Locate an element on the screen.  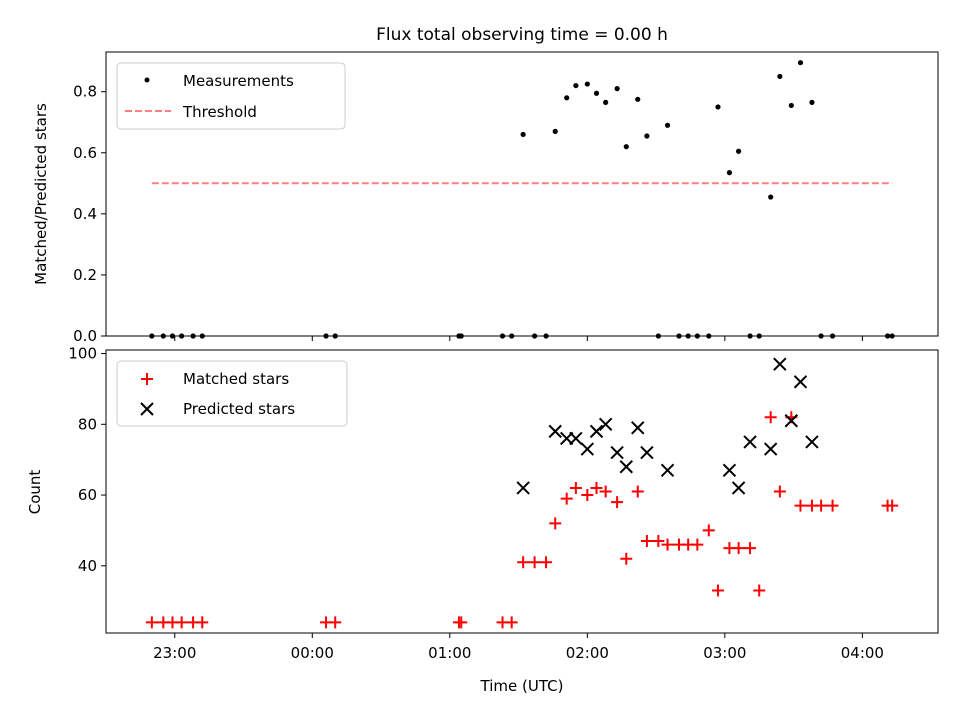
bottom-y-tick-label: 40 is located at coordinates (87, 566).